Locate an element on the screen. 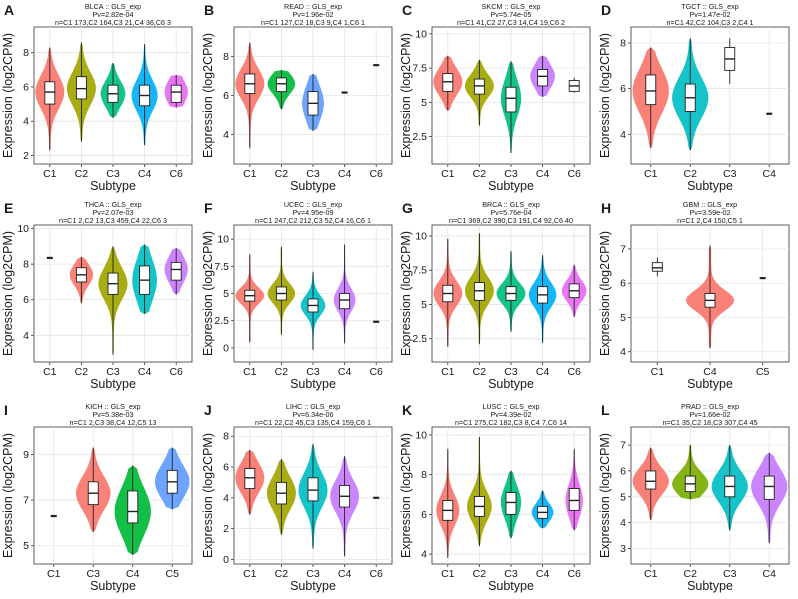 This screenshot has height=599, width=798. y-tick-label: 7 is located at coordinates (26, 501).